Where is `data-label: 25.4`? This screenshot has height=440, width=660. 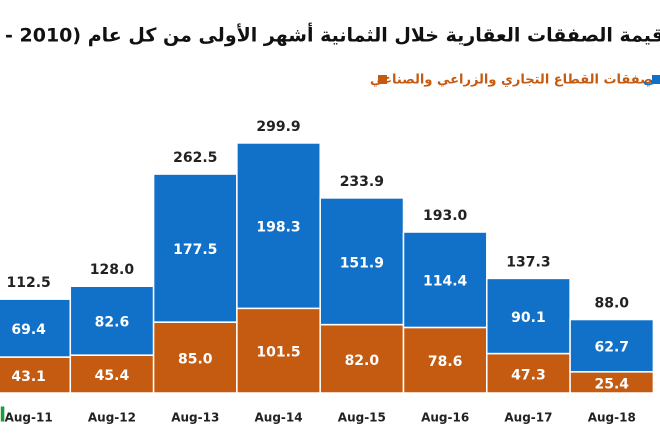 data-label: 25.4 is located at coordinates (611, 384).